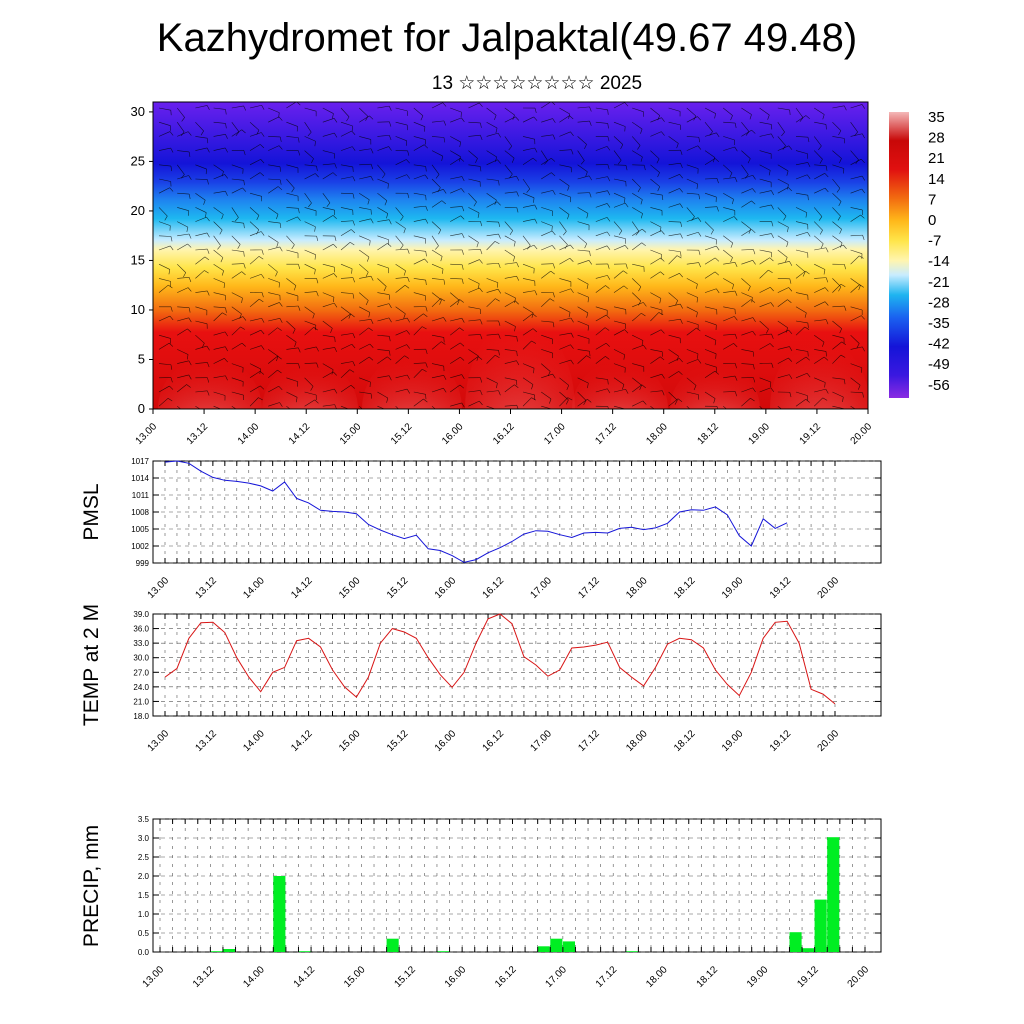 The image size is (1024, 1024). I want to click on temp-grid, so click(517, 665).